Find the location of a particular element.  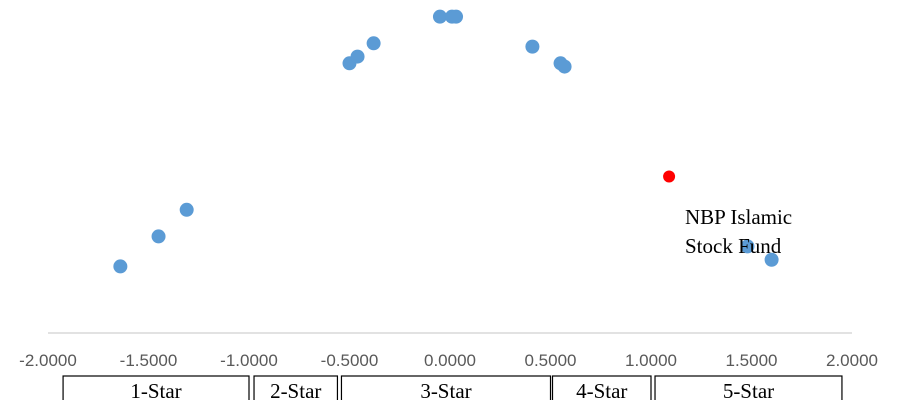

rating-bands: 1-Star 2-Star 3-Star 4-Star 5-Star is located at coordinates (452, 387).